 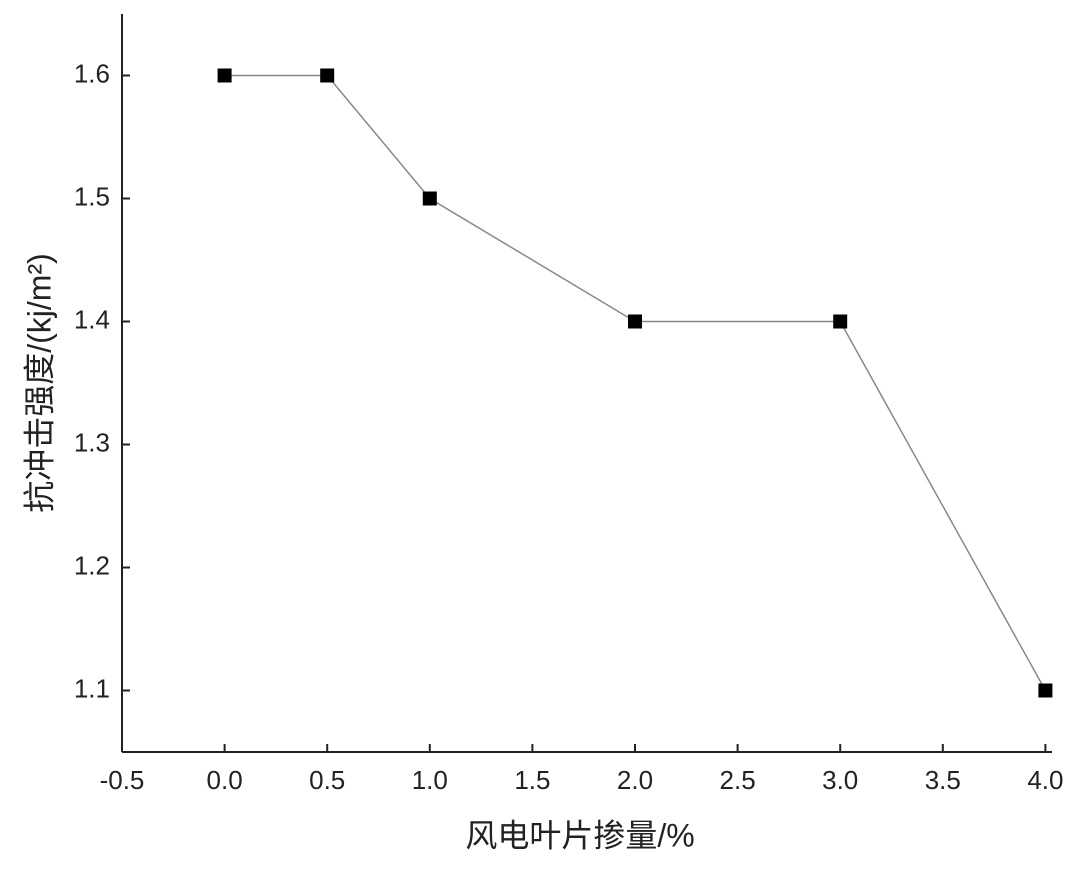 I want to click on x-tick-label: 0.5, so click(x=327, y=780).